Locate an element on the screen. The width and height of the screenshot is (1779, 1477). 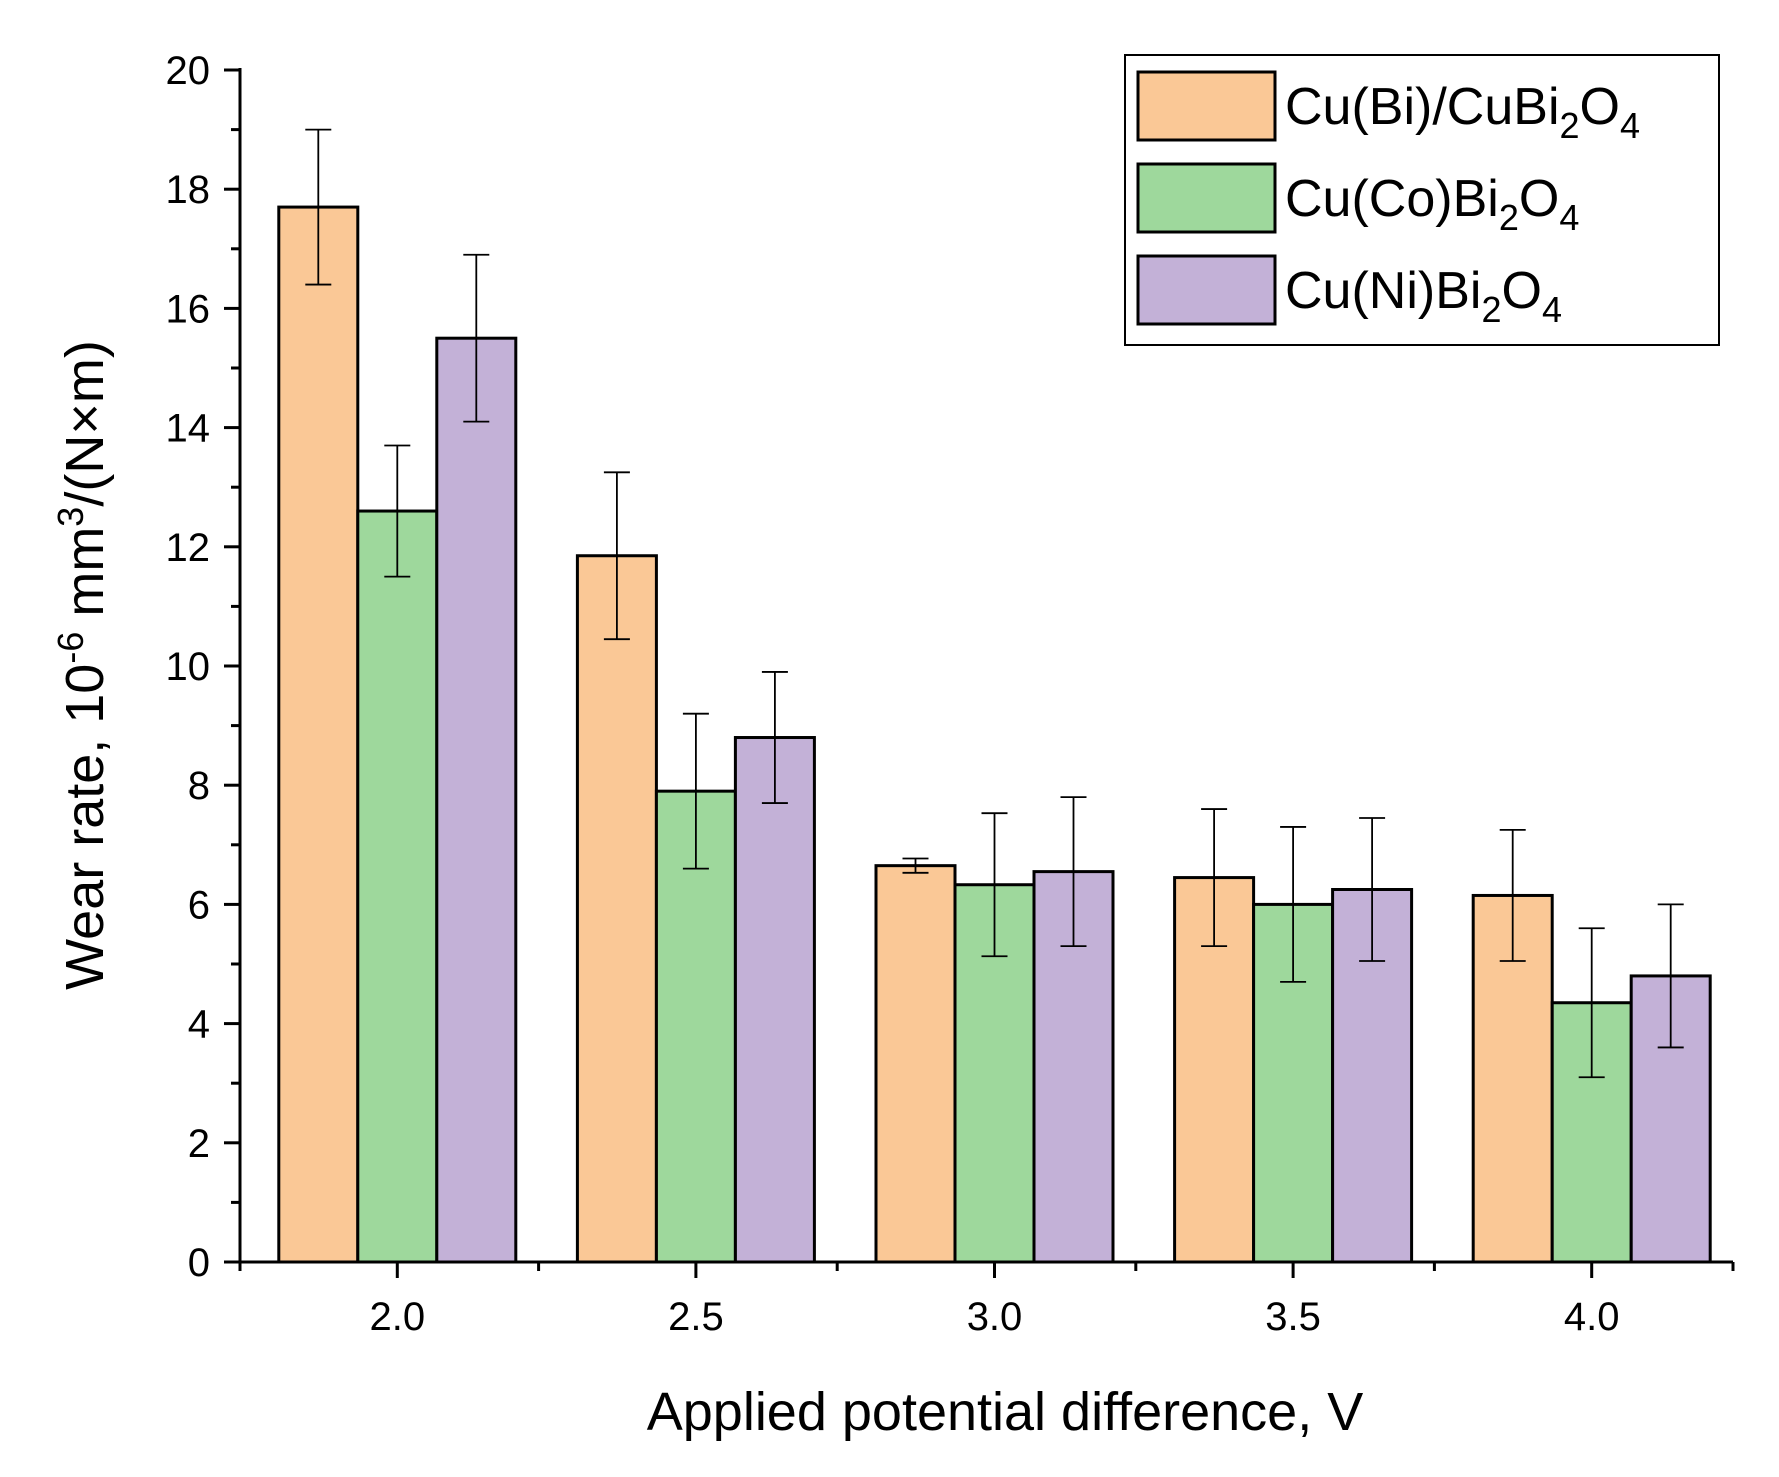
bar-Cu(Bi)/CuBi2O4-2.5 is located at coordinates (616, 909).